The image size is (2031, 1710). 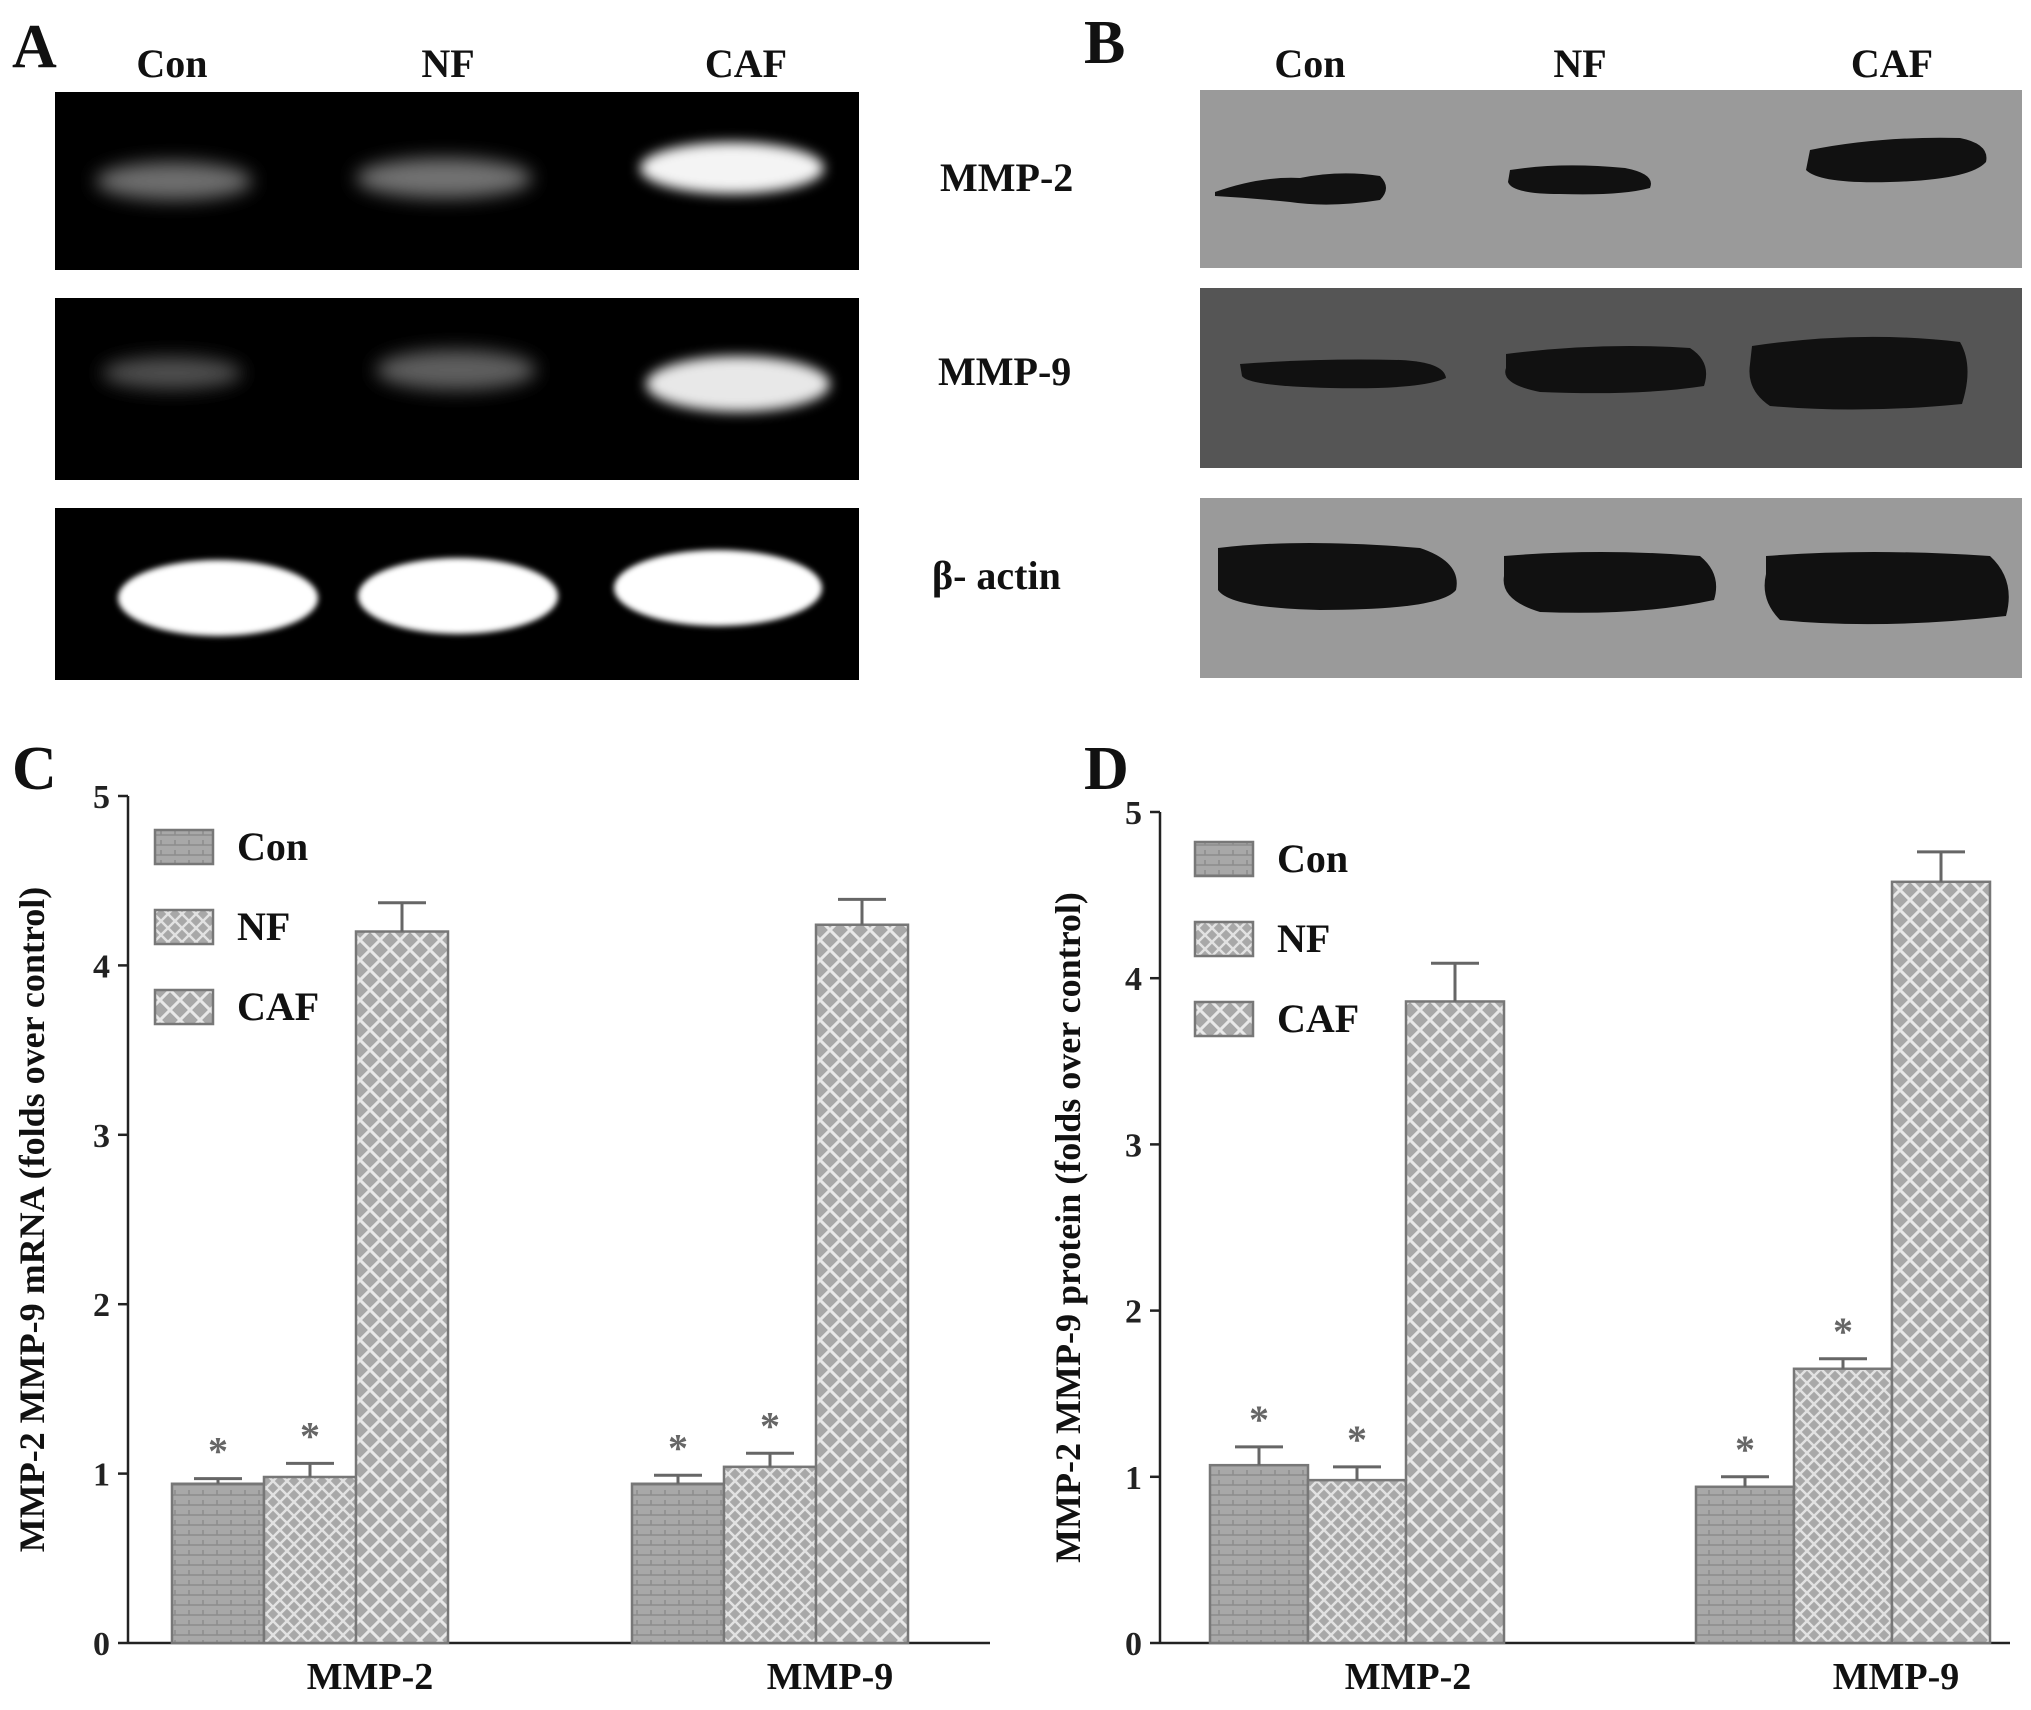 What do you see at coordinates (172, 63) in the screenshot?
I see `gel-lane-label-con: Con` at bounding box center [172, 63].